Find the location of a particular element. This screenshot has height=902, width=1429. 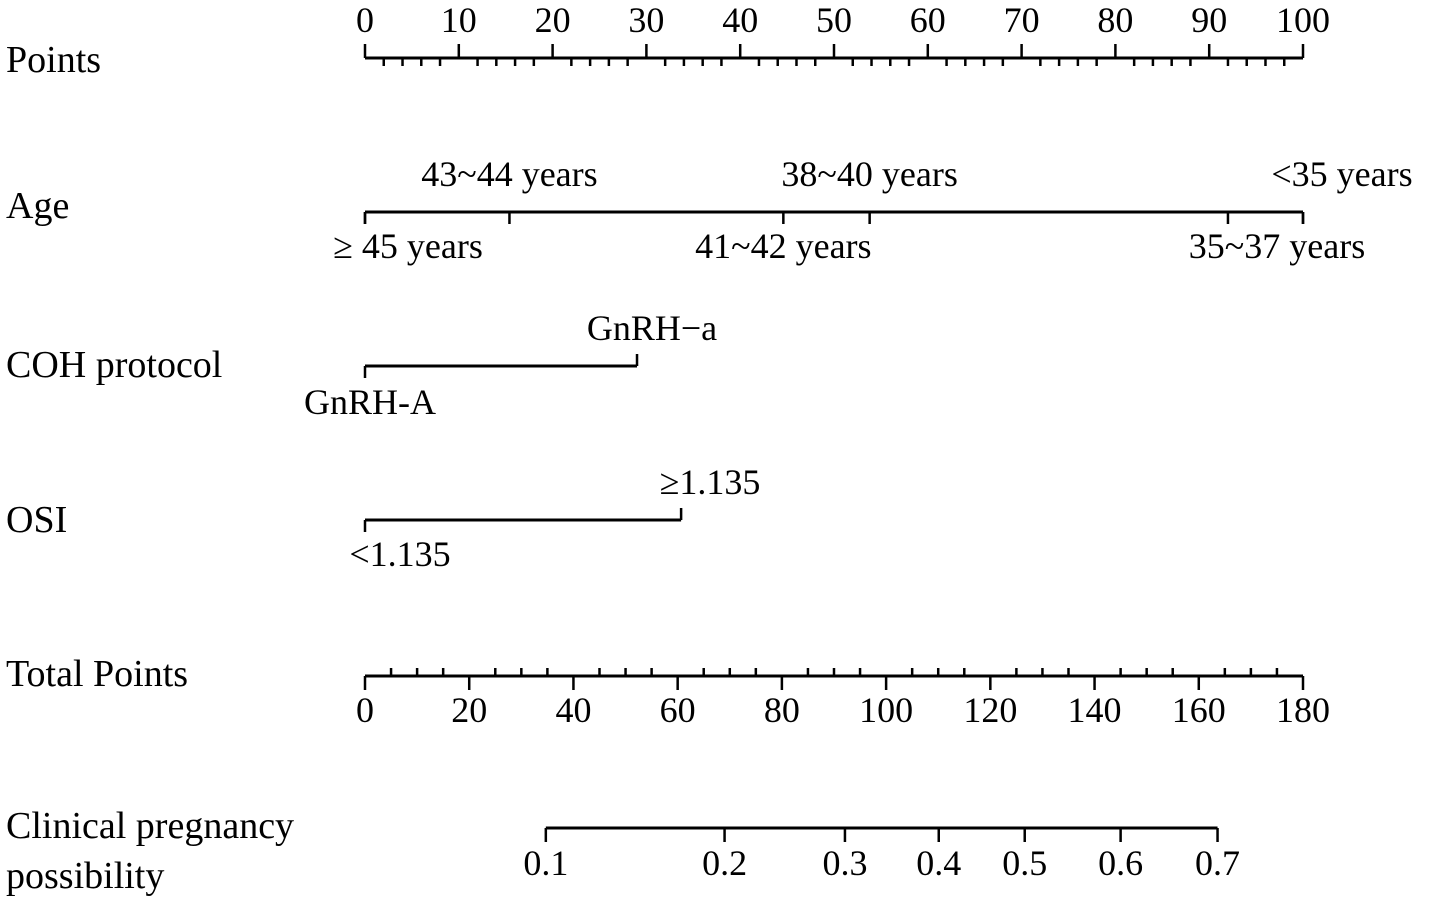

probability-tick-label: 0.5 is located at coordinates (1024, 863).